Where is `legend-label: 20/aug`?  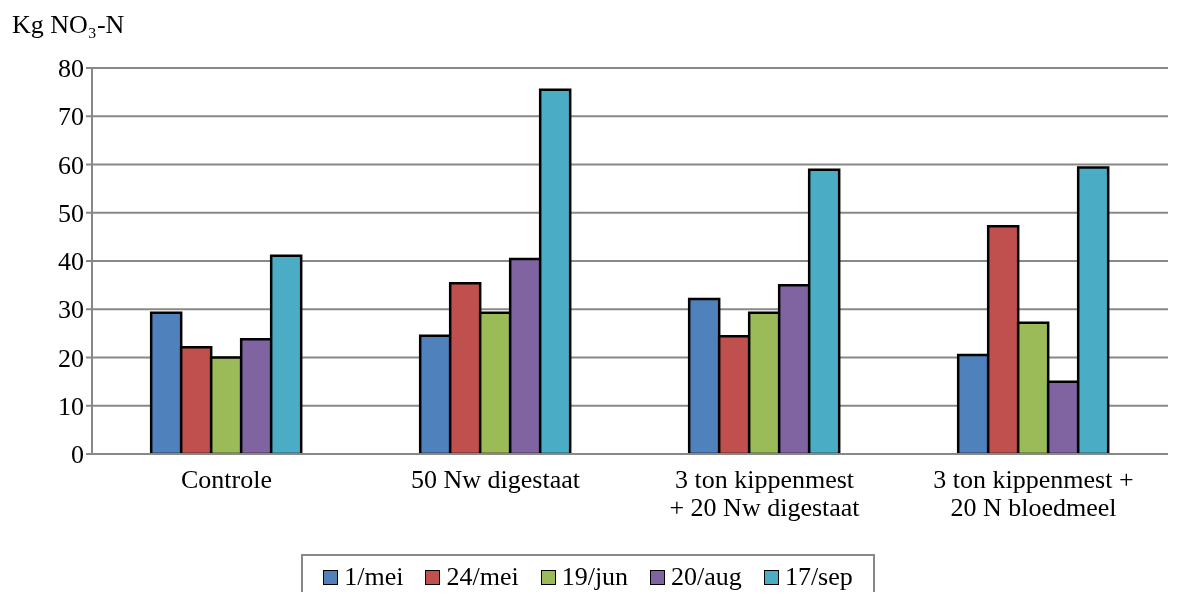
legend-label: 20/aug is located at coordinates (706, 577).